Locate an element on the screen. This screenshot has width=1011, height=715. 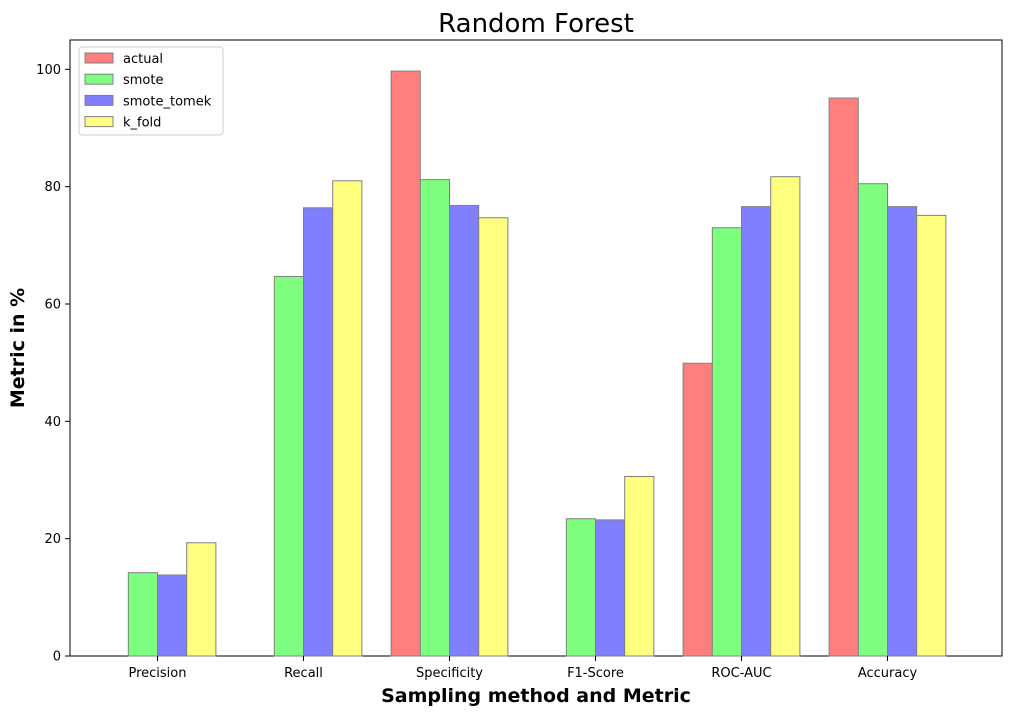
legend: actual smote smote_tomek k_fold is located at coordinates (151, 91).